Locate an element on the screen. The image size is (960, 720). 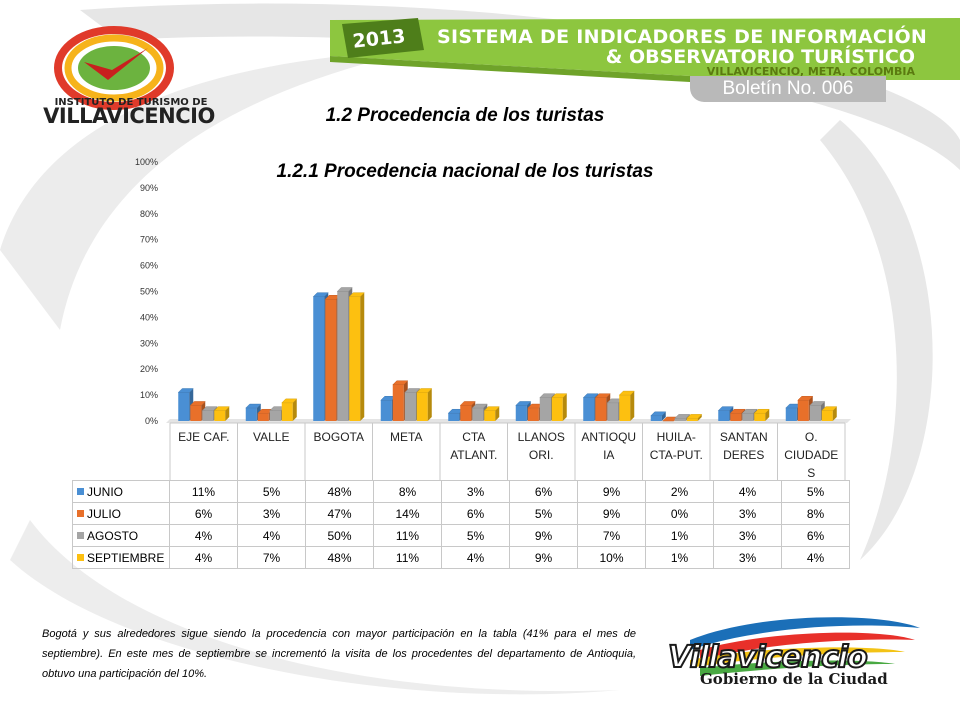
legend-label: AGOSTO is located at coordinates (113, 535).